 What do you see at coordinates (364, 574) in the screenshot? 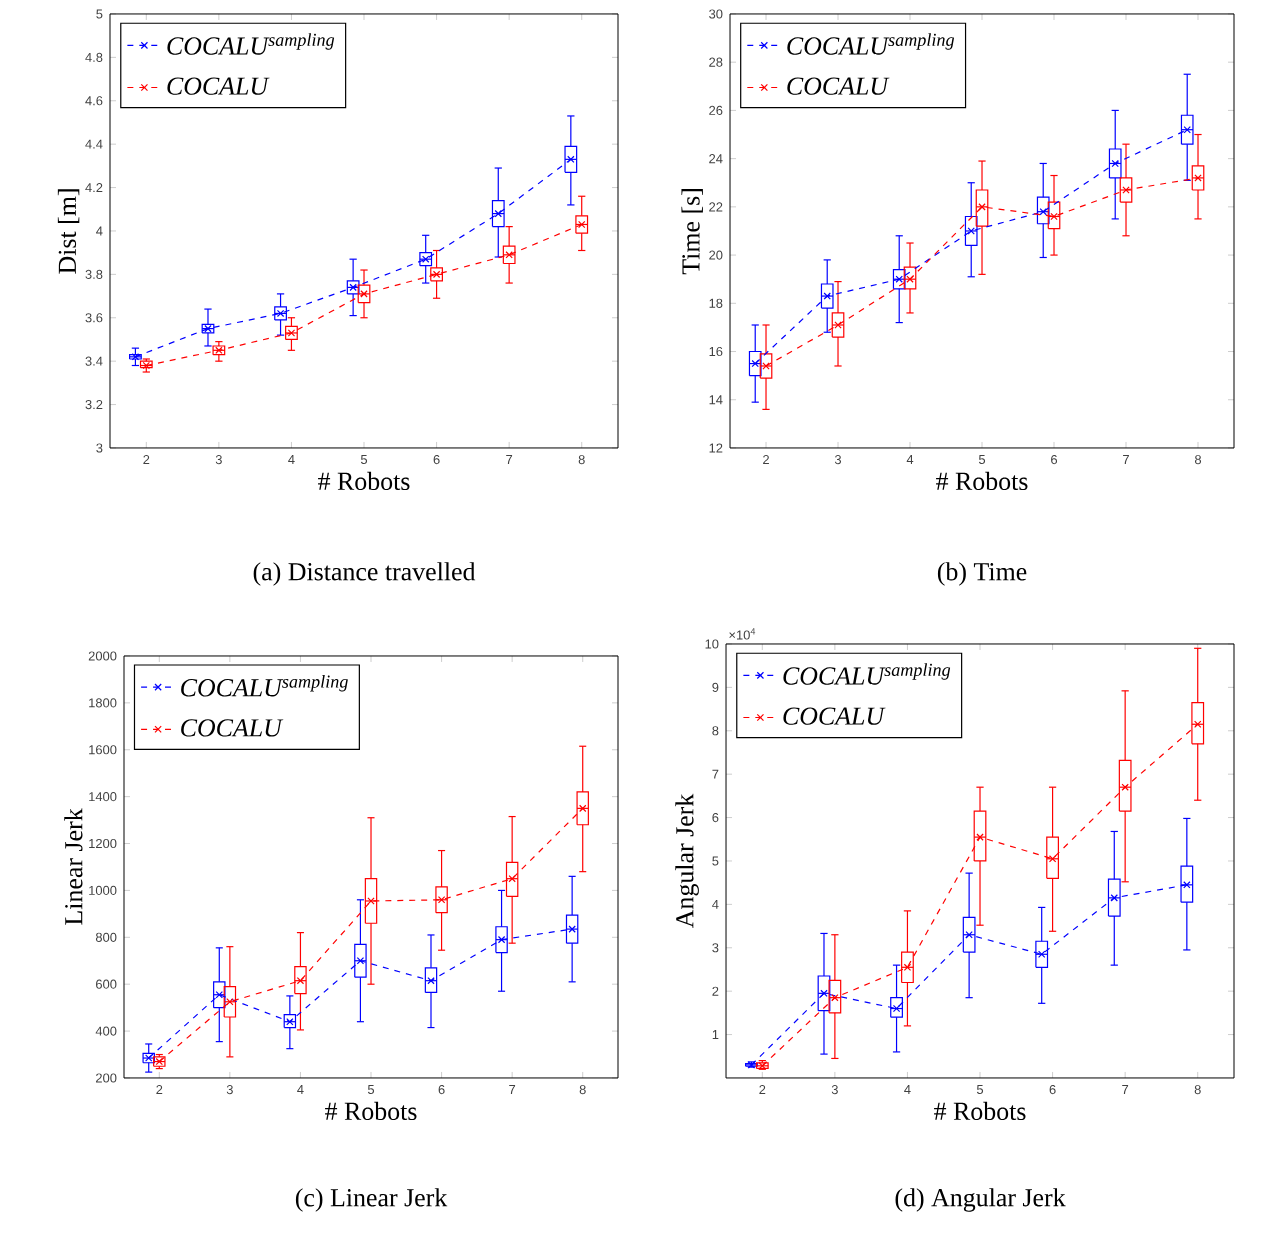
I see `text: (a) Distance travelled` at bounding box center [364, 574].